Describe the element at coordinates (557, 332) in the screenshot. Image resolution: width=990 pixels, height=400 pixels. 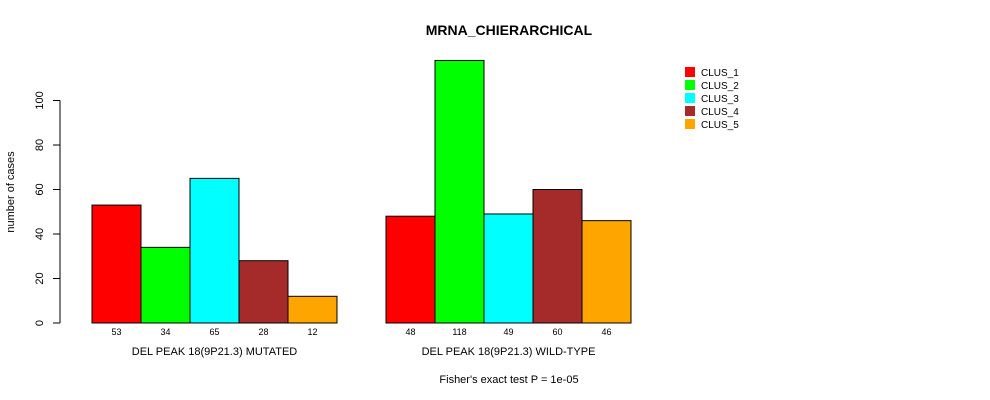
I see `count-label: 60` at that location.